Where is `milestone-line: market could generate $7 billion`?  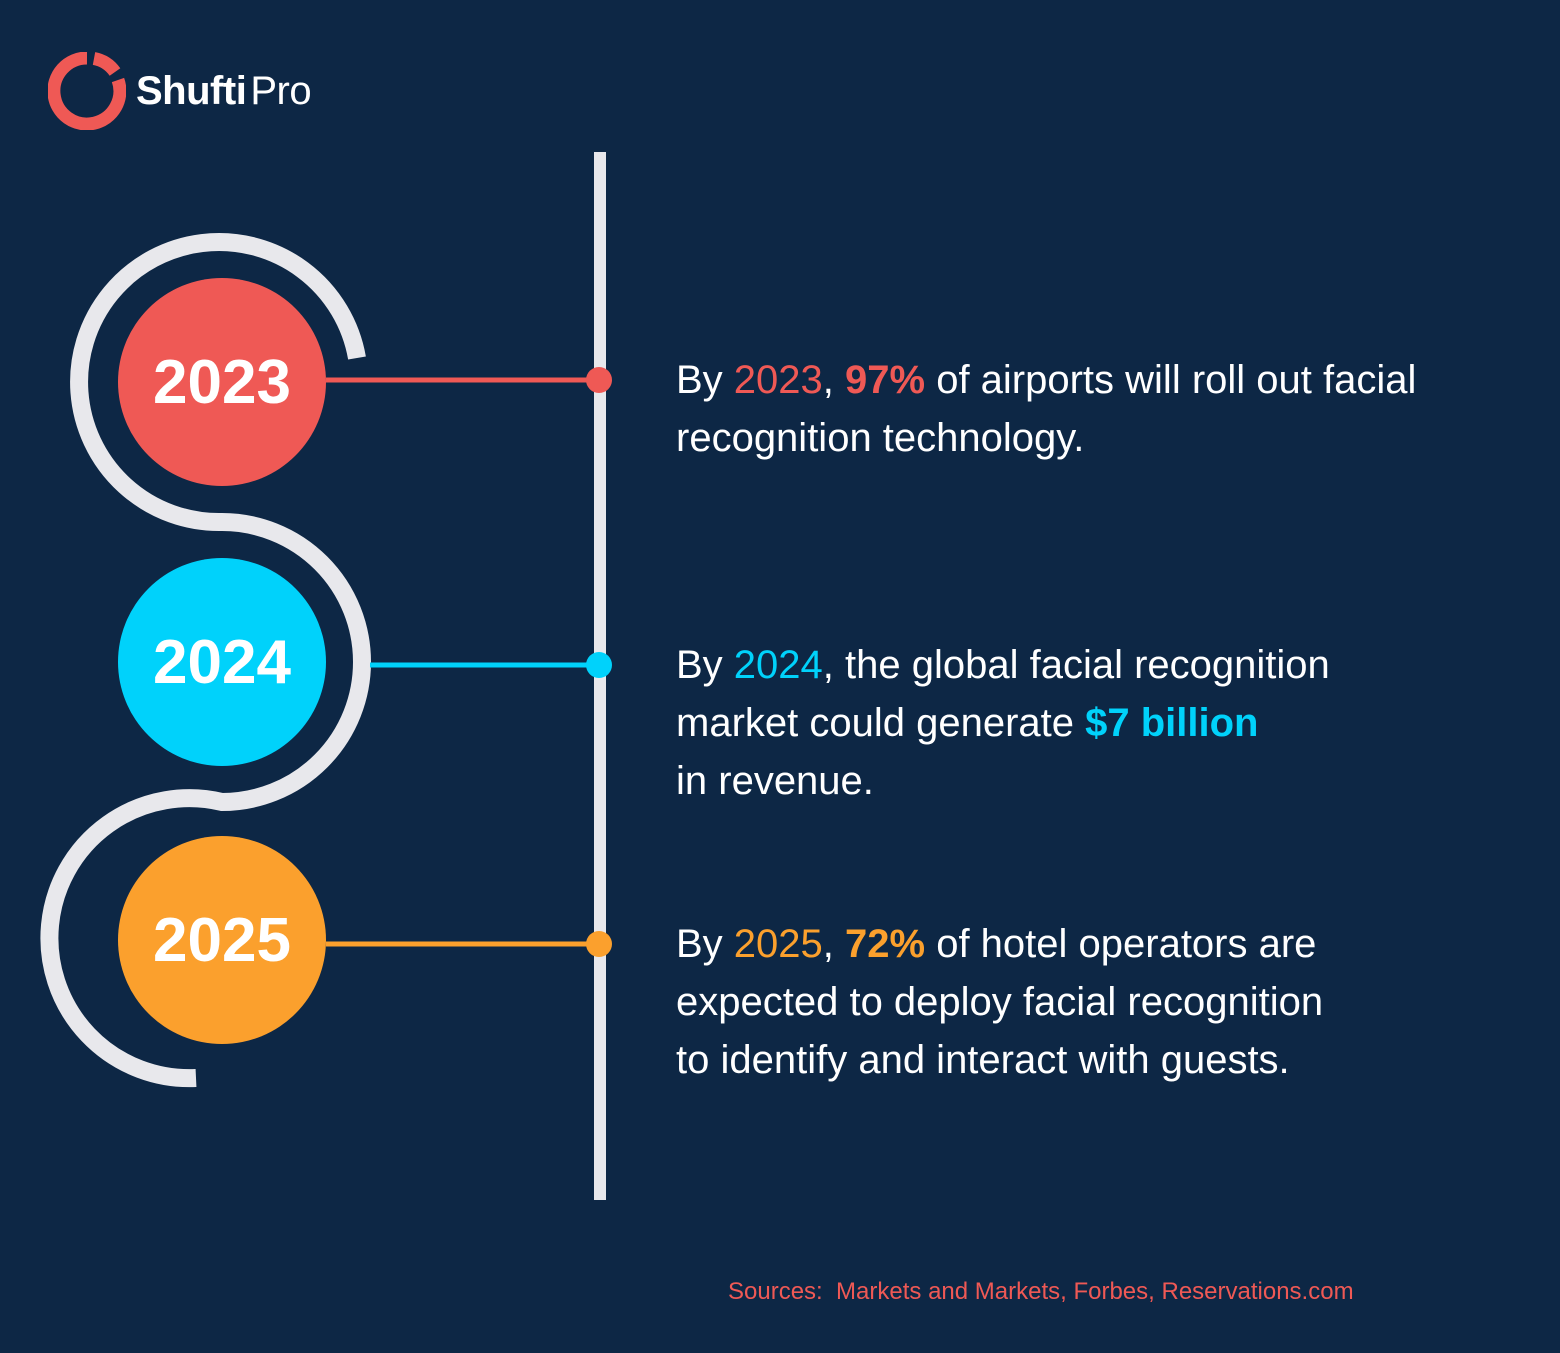
milestone-line: market could generate $7 billion is located at coordinates (1101, 723).